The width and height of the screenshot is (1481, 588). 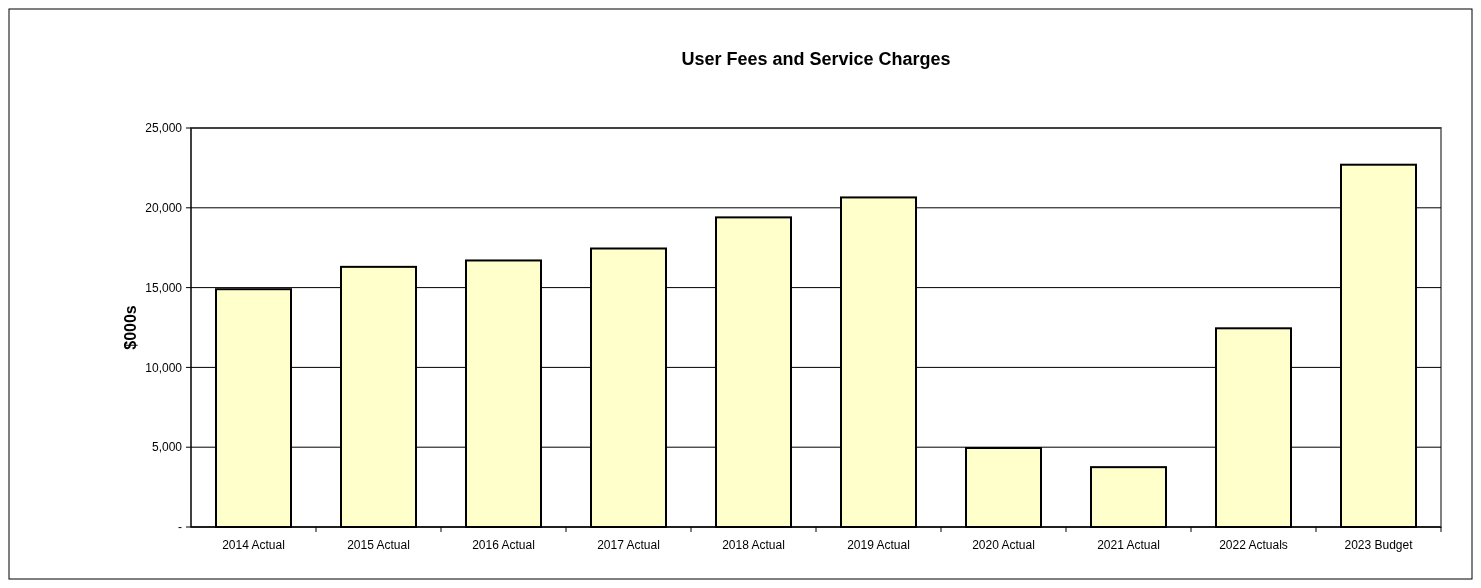 What do you see at coordinates (1003, 545) in the screenshot?
I see `x-tick-label: 2020 Actual` at bounding box center [1003, 545].